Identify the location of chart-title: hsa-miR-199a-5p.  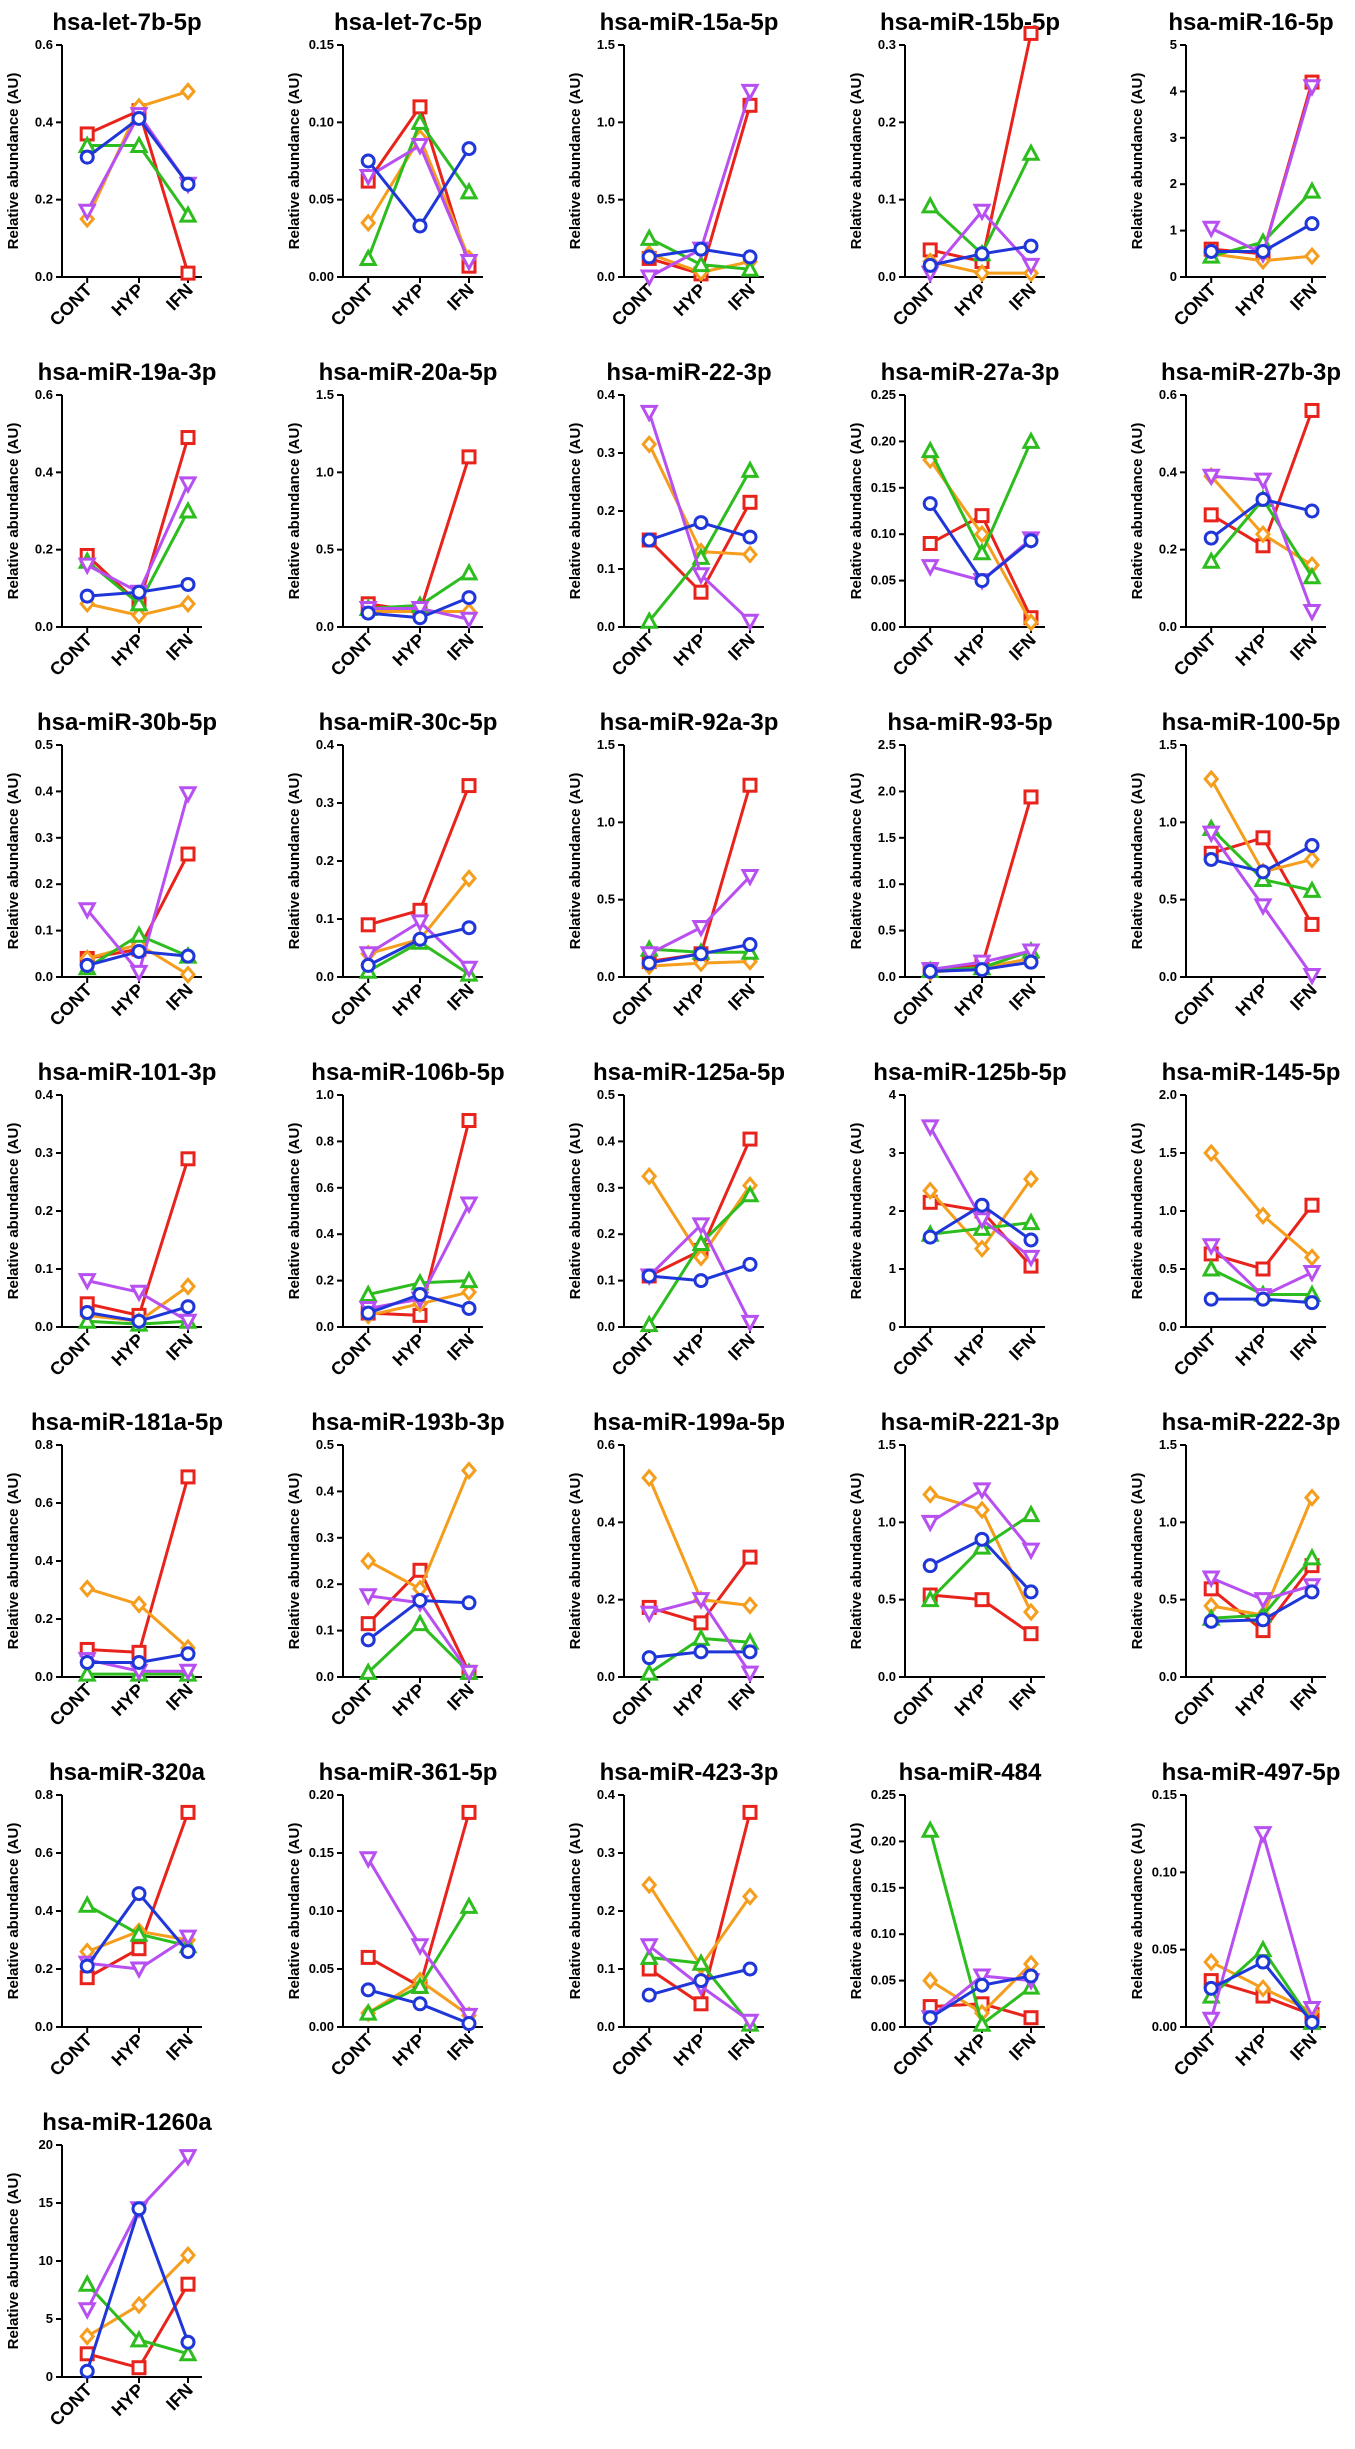
(689, 1422).